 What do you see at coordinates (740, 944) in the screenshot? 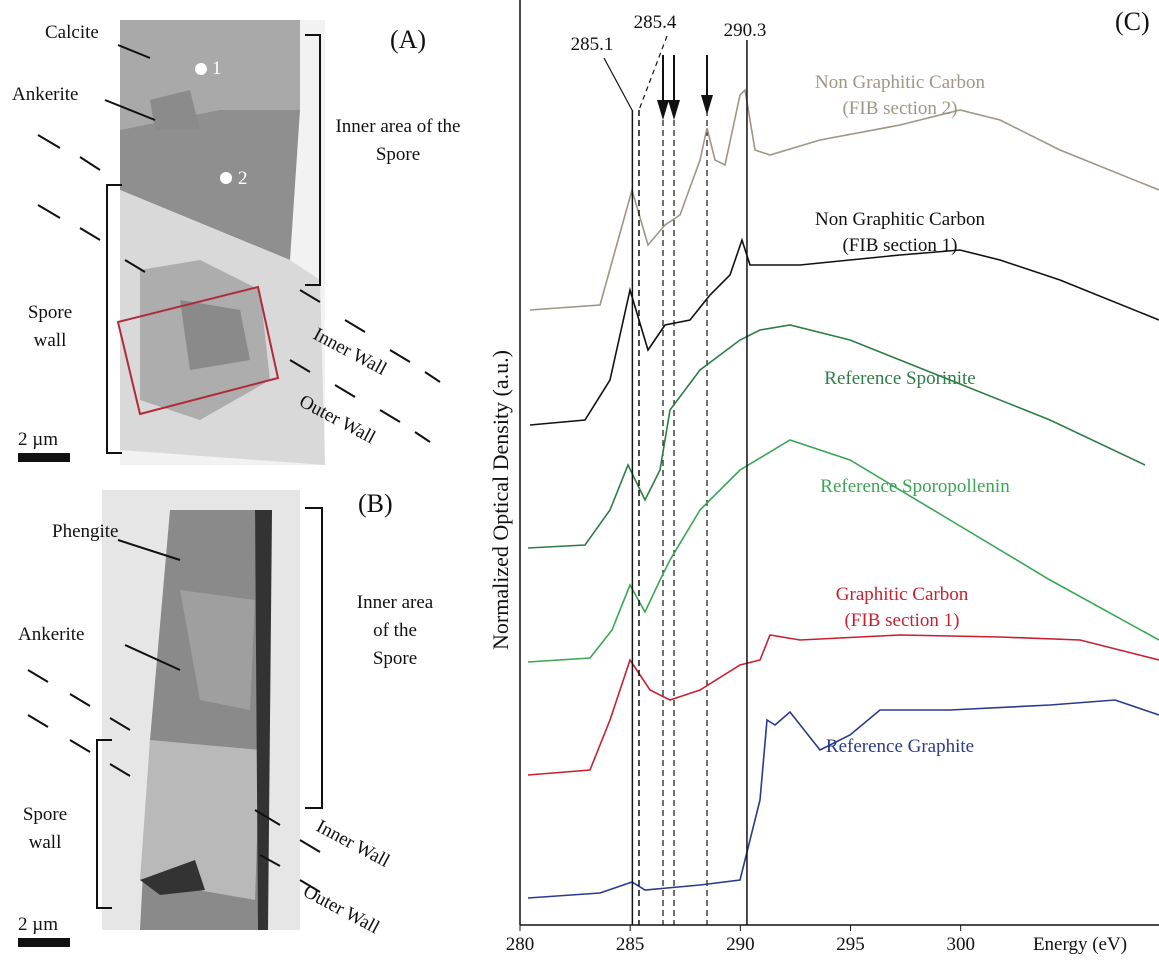
I see `x-tick-label: 290` at bounding box center [740, 944].